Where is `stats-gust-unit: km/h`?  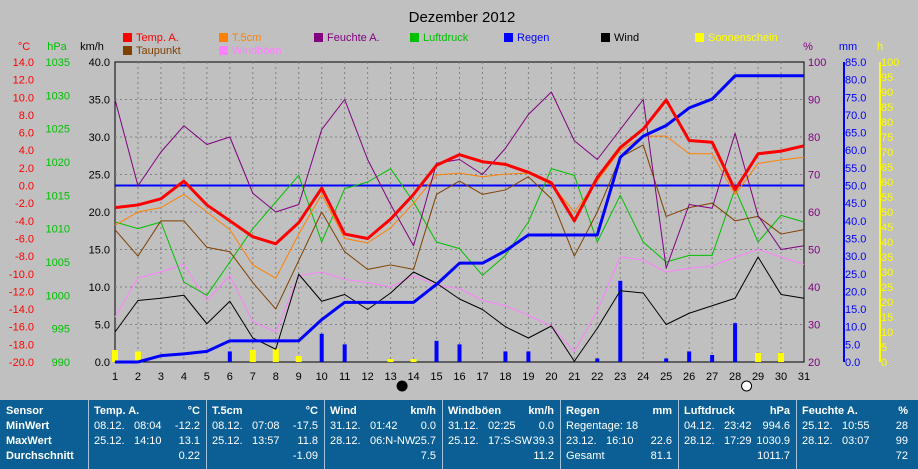 stats-gust-unit: km/h is located at coordinates (541, 411).